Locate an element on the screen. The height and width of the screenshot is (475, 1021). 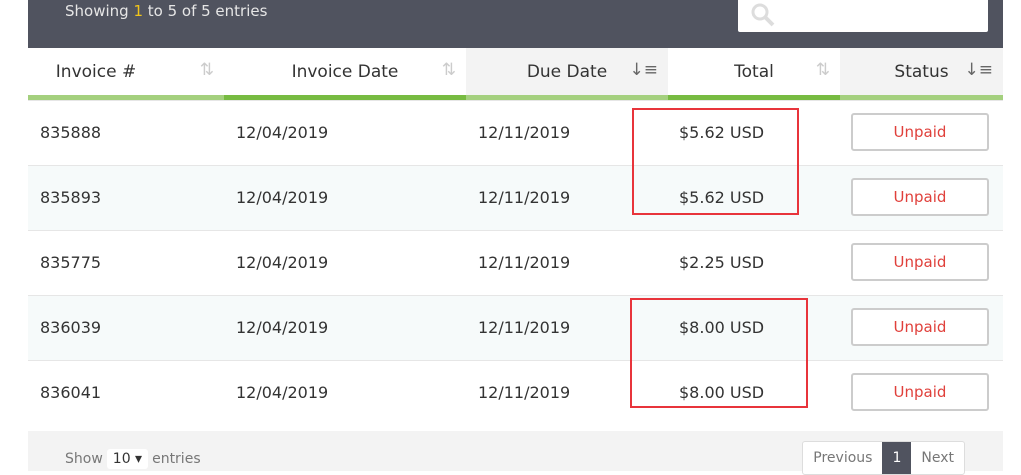
column-total: Total ⇅ is located at coordinates (754, 74).